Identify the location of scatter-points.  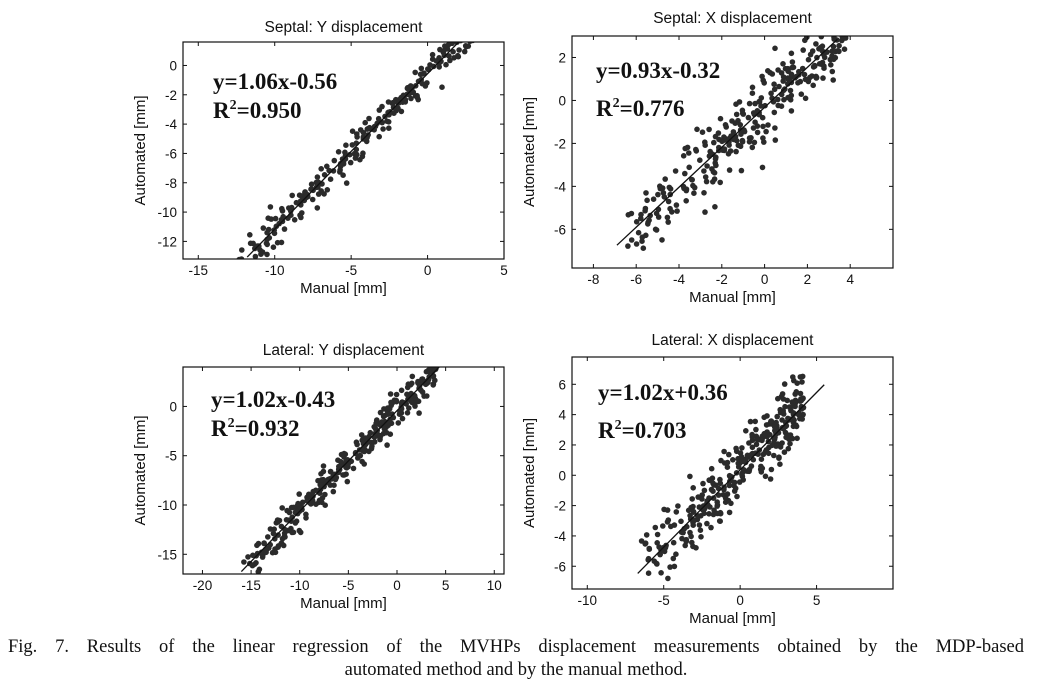
(737, 138).